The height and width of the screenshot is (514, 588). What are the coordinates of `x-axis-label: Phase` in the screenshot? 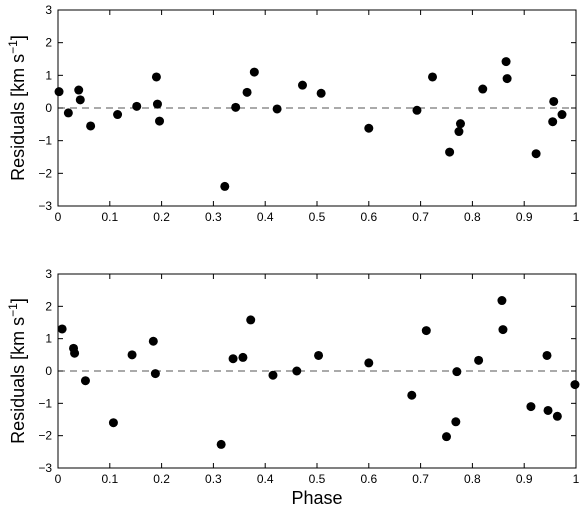 It's located at (316, 498).